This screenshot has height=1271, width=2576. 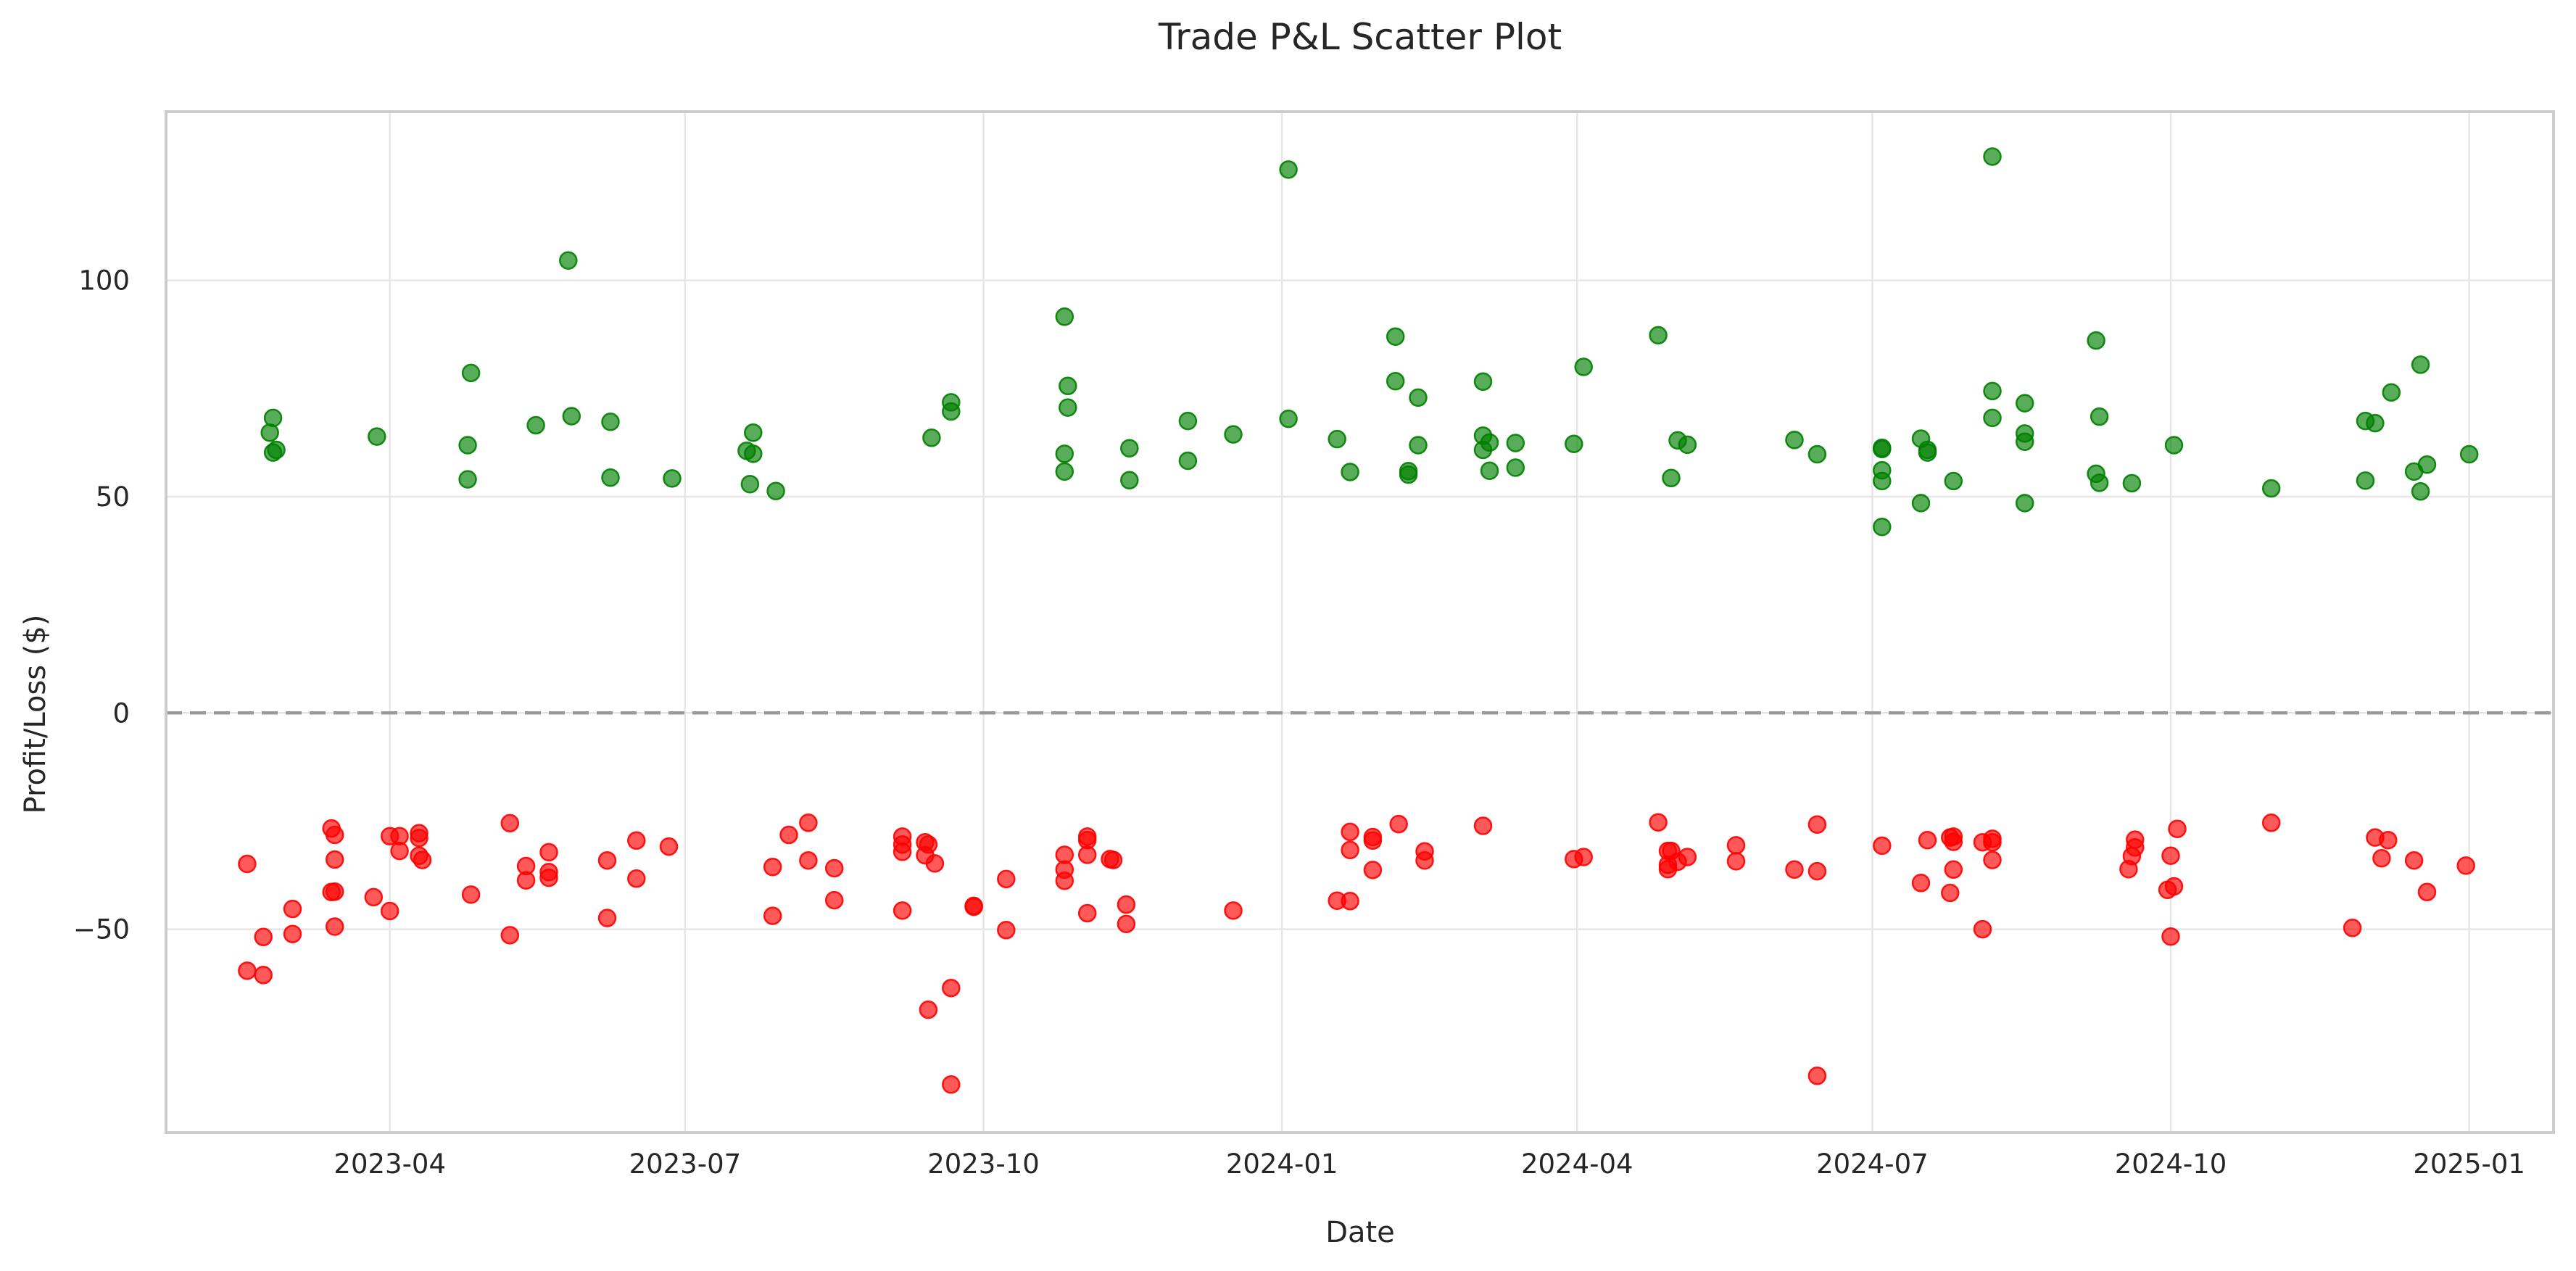 What do you see at coordinates (2171, 1164) in the screenshot?
I see `x-tick-label: 2024-10` at bounding box center [2171, 1164].